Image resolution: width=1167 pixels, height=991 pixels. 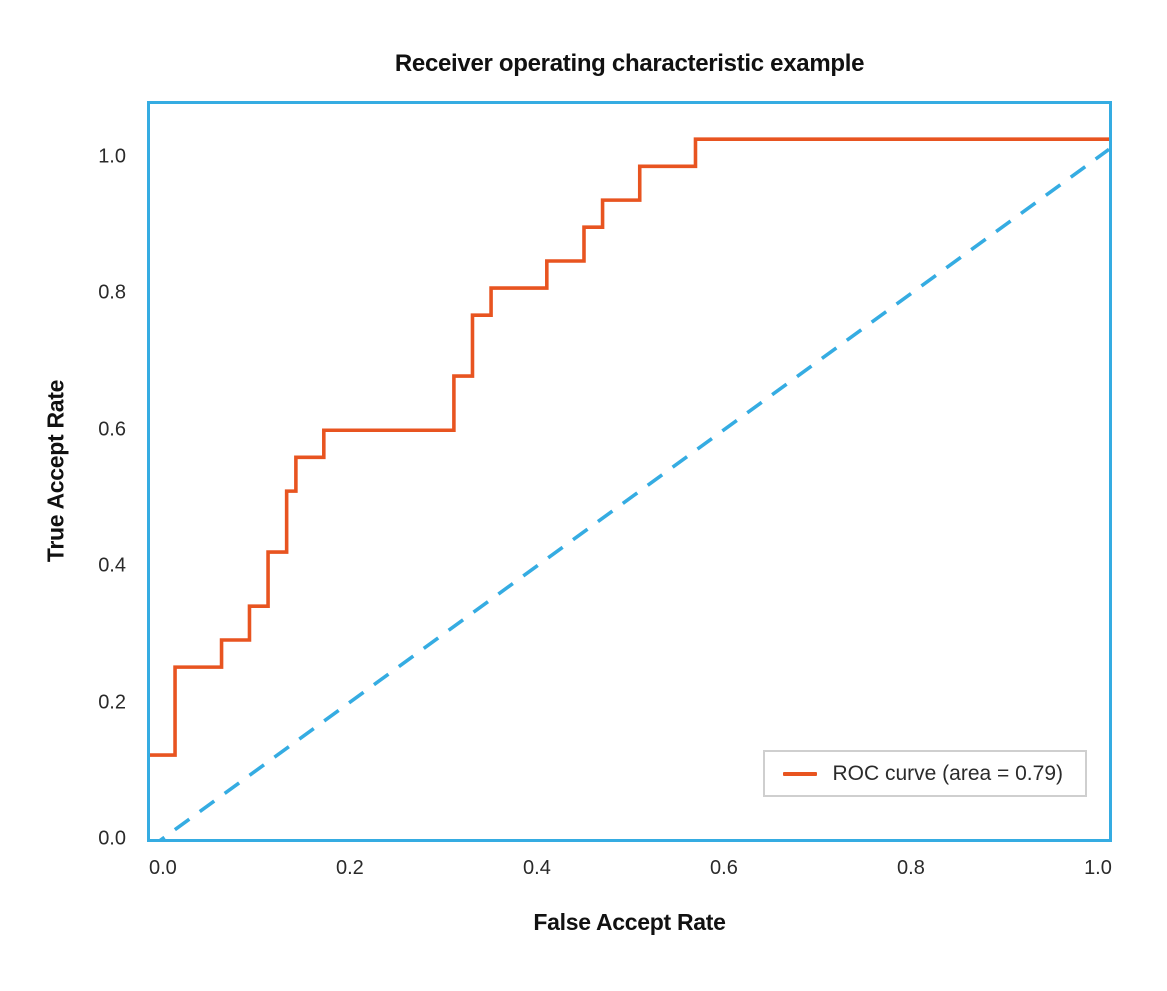 I want to click on x-tick-label: 0.6, so click(x=724, y=868).